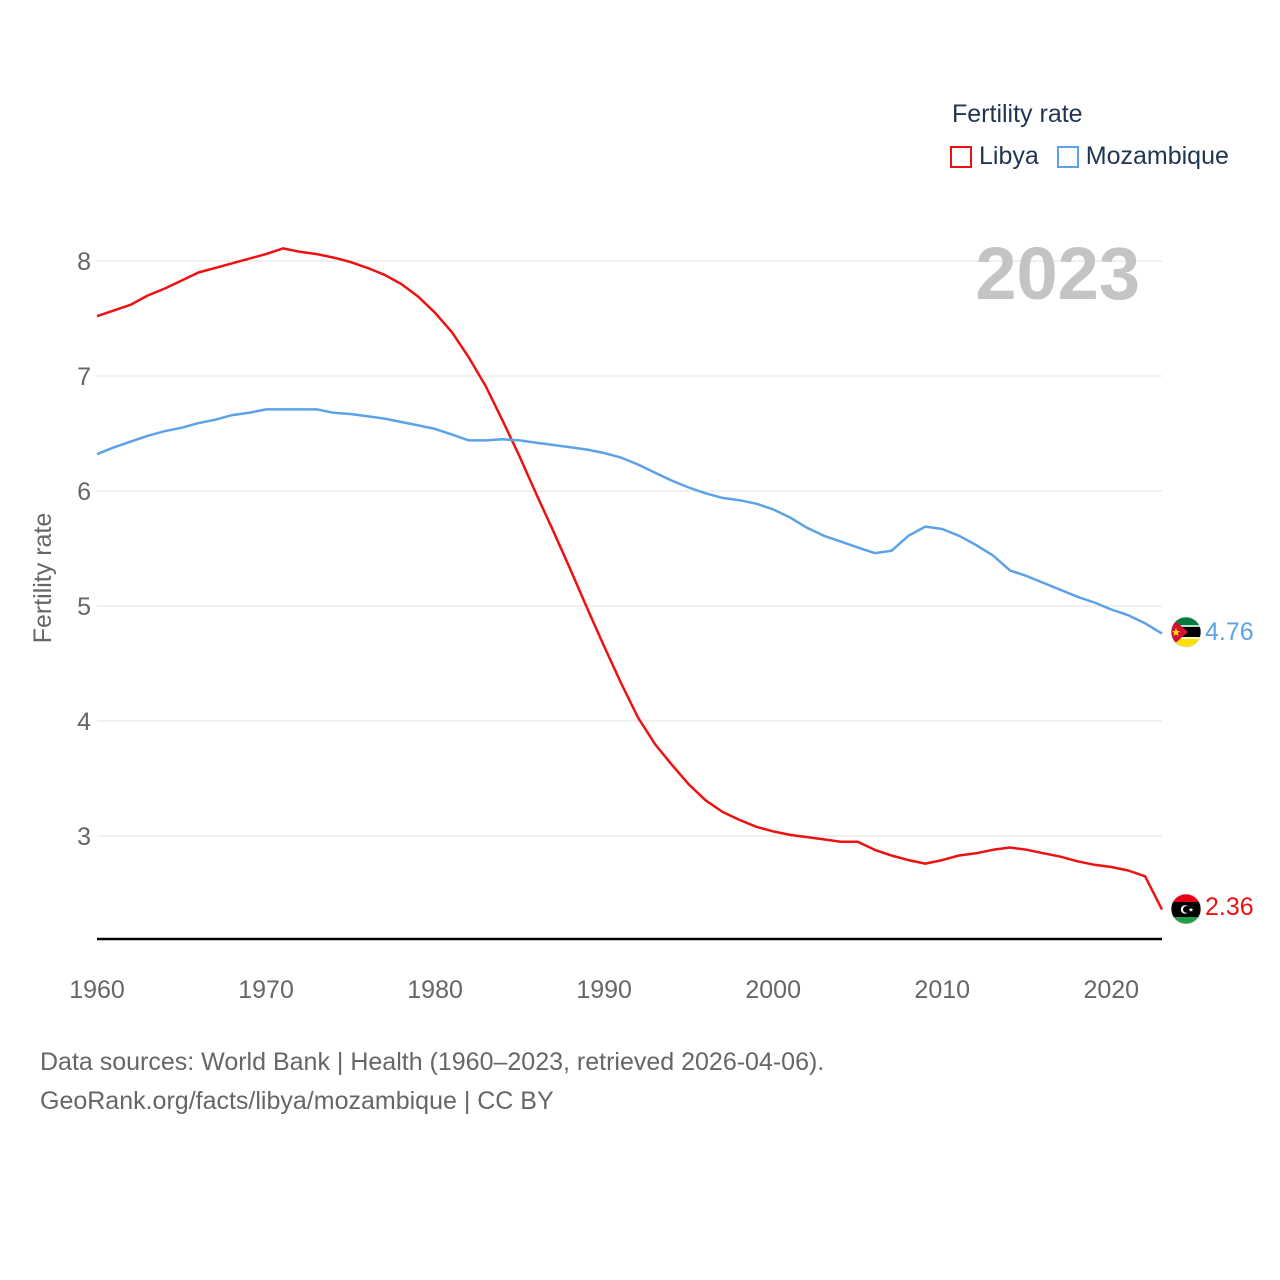 The image size is (1280, 1280). I want to click on x-axis-ticks: 1960 1970 1980 1990 2000 2010 2020, so click(604, 990).